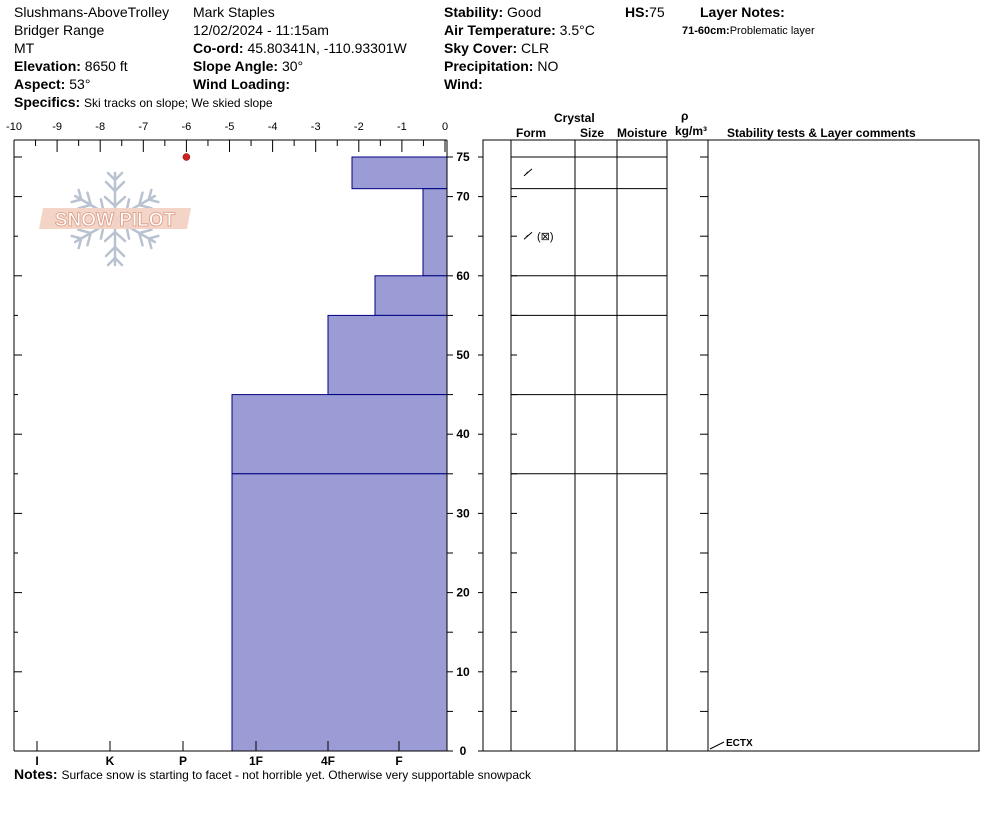  I want to click on coord-field: Co-ord: 45.80341N, -110.93301W, so click(300, 48).